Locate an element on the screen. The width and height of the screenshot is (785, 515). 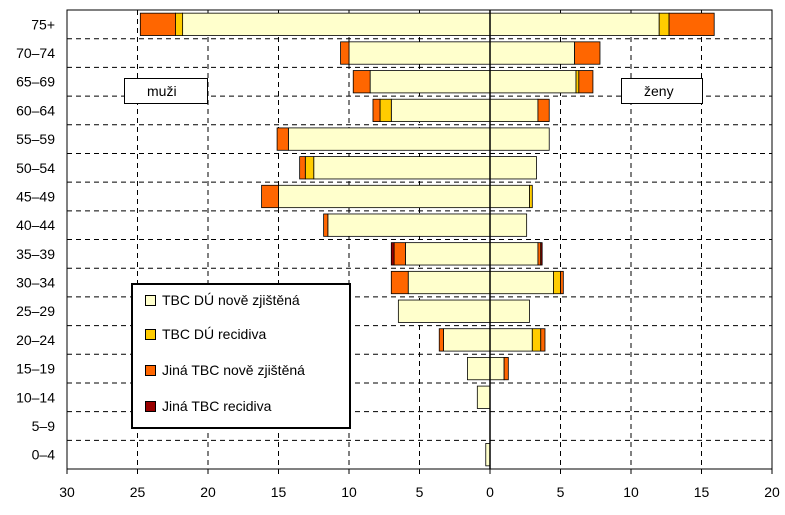
legend-label: TBC DÚ nově zjištěná is located at coordinates (231, 300).